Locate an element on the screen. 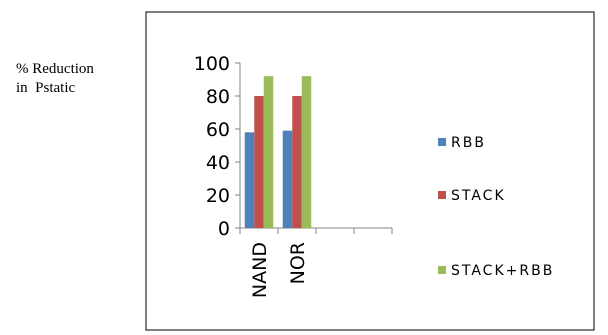 Image resolution: width=608 pixels, height=335 pixels. x-category-label: NAND is located at coordinates (260, 270).